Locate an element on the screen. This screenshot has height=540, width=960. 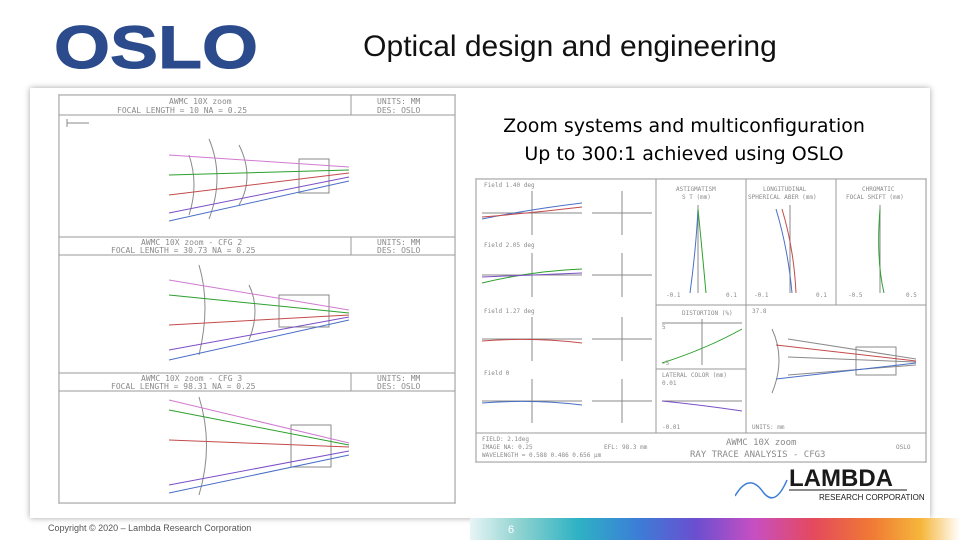
config-3-des: DES: OSLO is located at coordinates (399, 386).